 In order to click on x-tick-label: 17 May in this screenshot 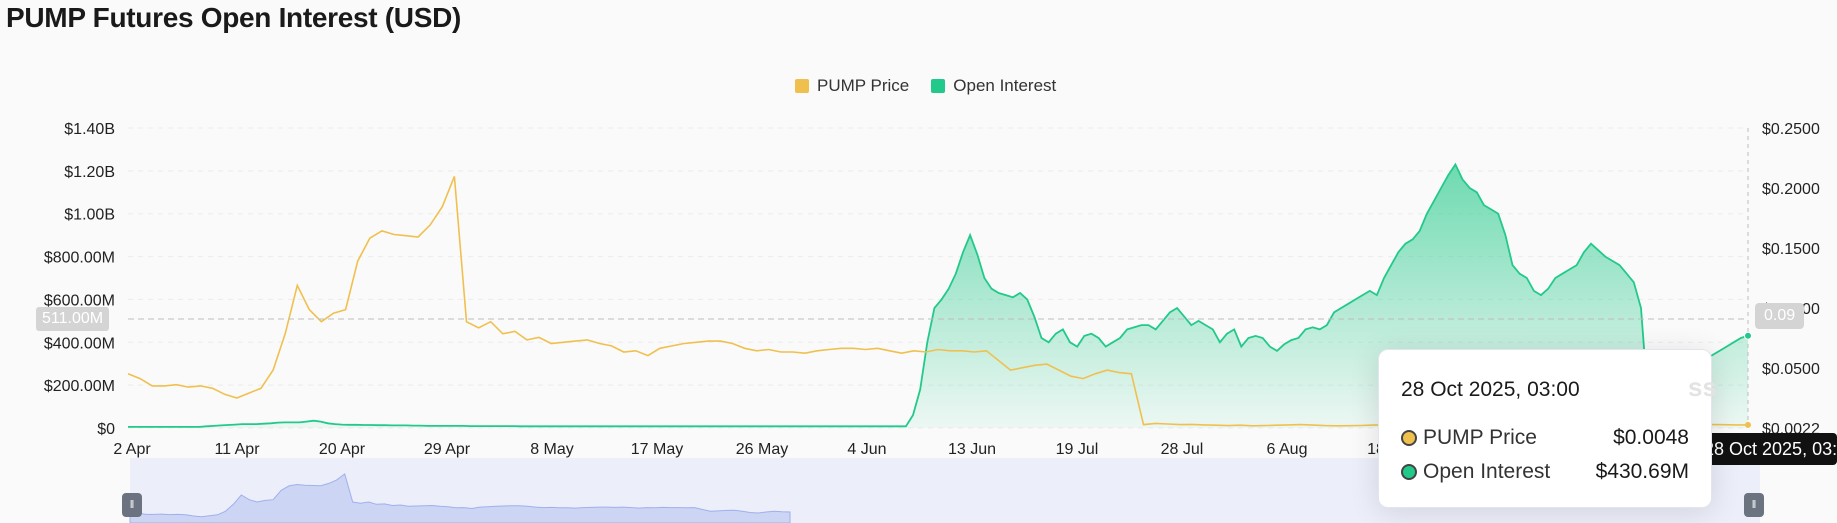, I will do `click(657, 449)`.